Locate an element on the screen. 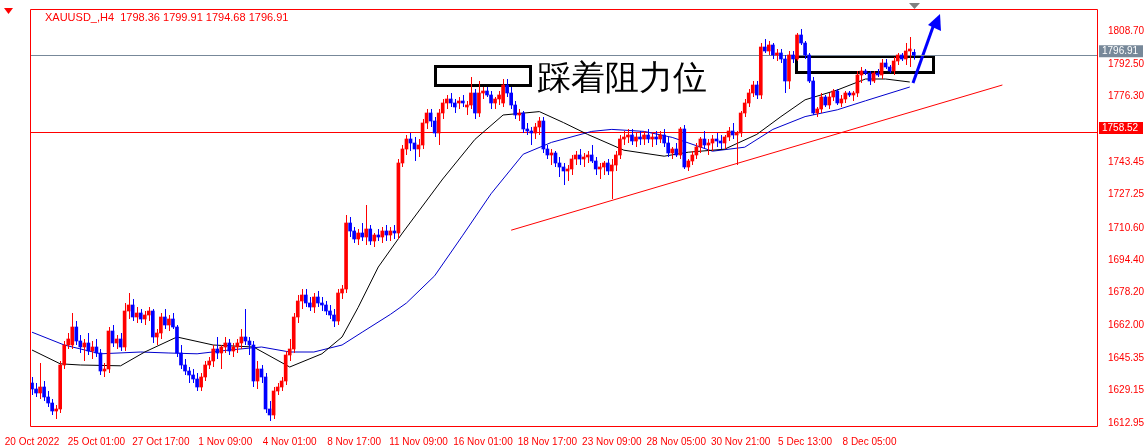  x-tick-label: 18 Nov 17:00 is located at coordinates (547, 440).